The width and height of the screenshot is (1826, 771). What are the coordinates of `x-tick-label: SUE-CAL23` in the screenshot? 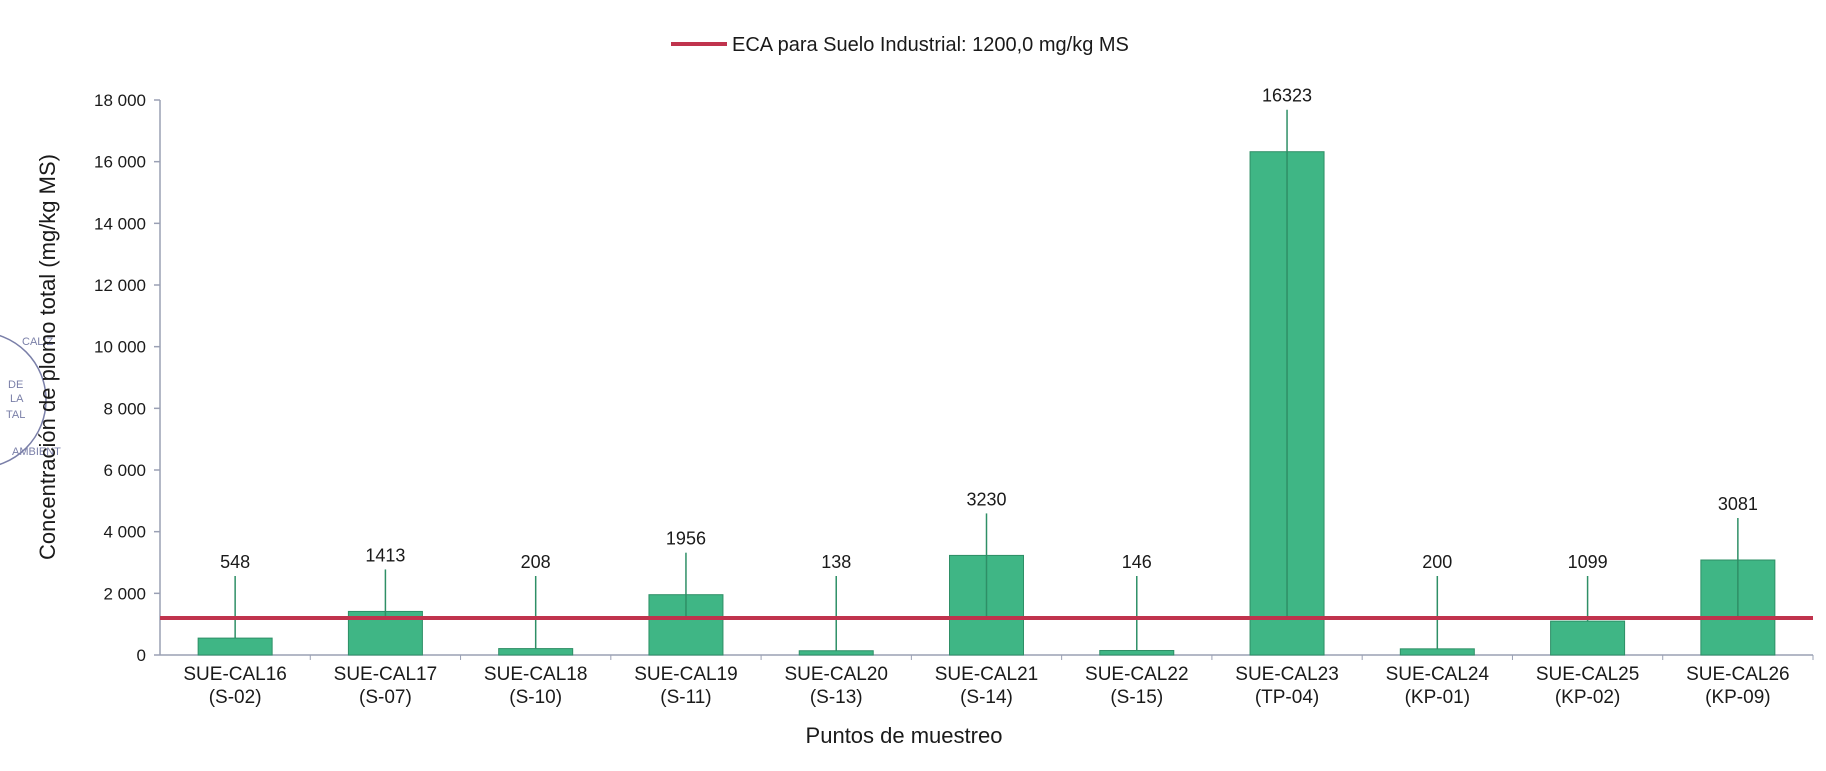 It's located at (1287, 674).